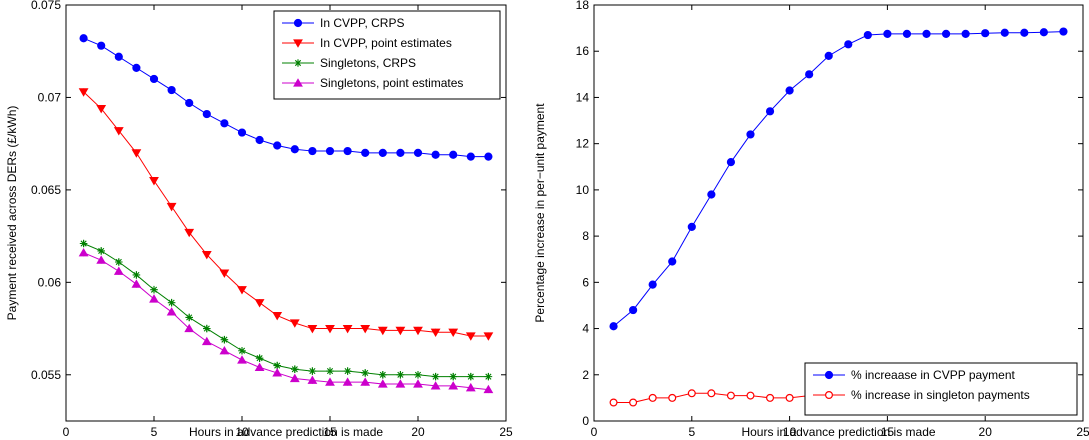 The height and width of the screenshot is (440, 1089). Describe the element at coordinates (50, 282) in the screenshot. I see `y-tick-label: 0.06` at that location.